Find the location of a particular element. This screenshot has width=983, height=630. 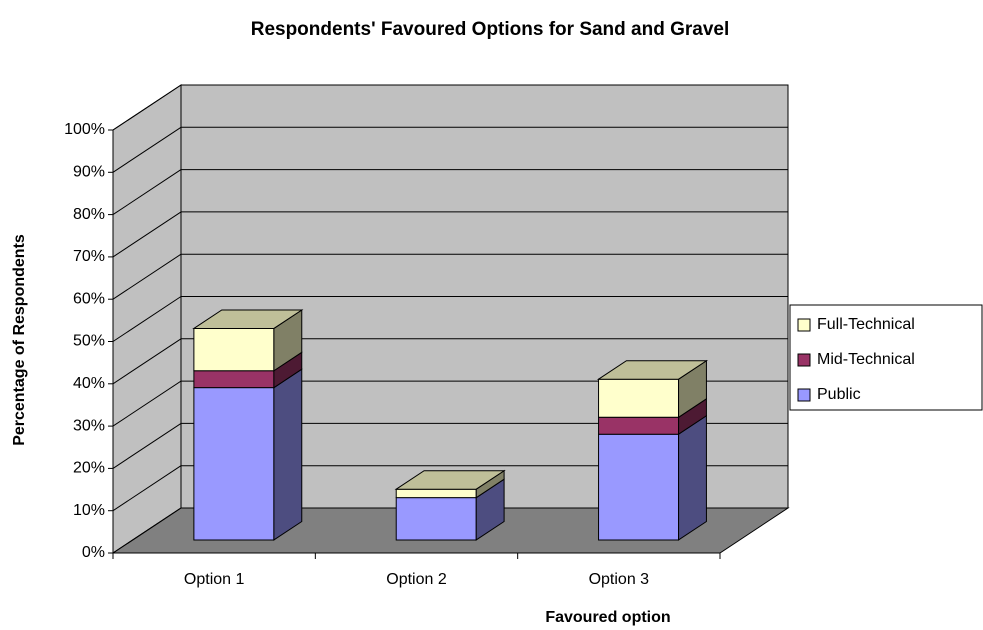

y-tick-label: 0% is located at coordinates (93, 552).